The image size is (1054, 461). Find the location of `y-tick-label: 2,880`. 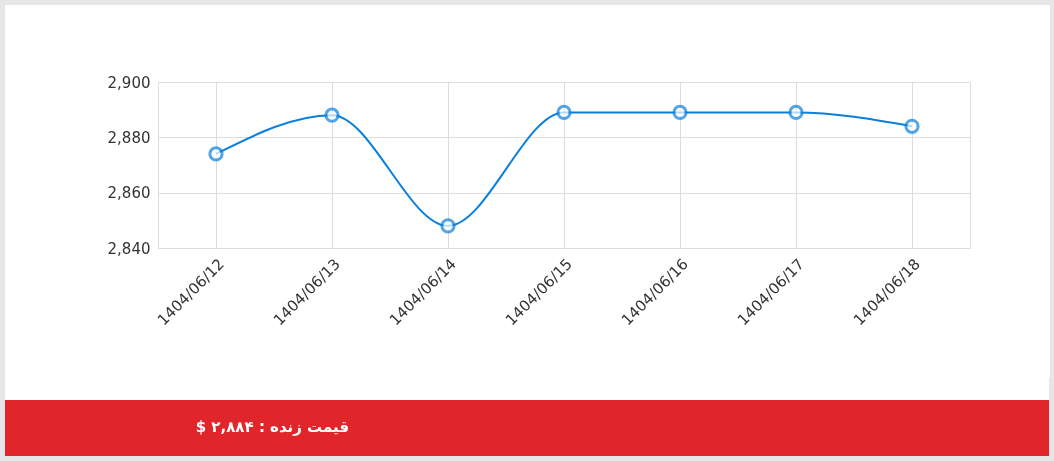

y-tick-label: 2,880 is located at coordinates (129, 137).